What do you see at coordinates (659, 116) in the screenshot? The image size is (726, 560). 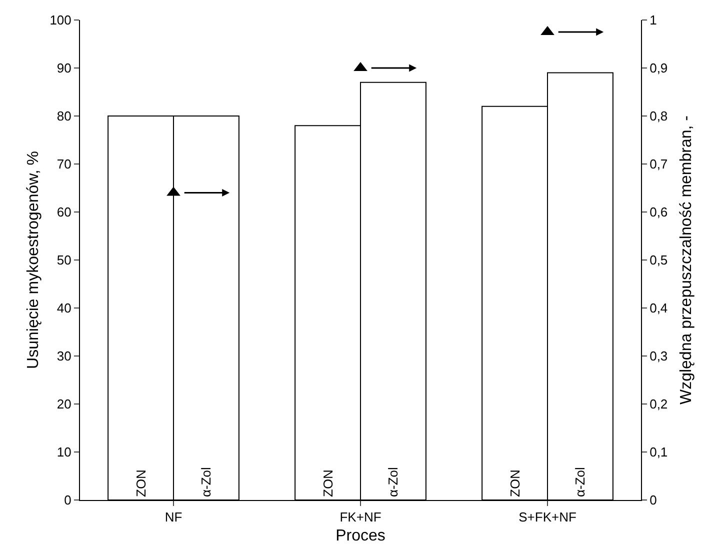 I see `y2-tick-label: 0,8` at bounding box center [659, 116].